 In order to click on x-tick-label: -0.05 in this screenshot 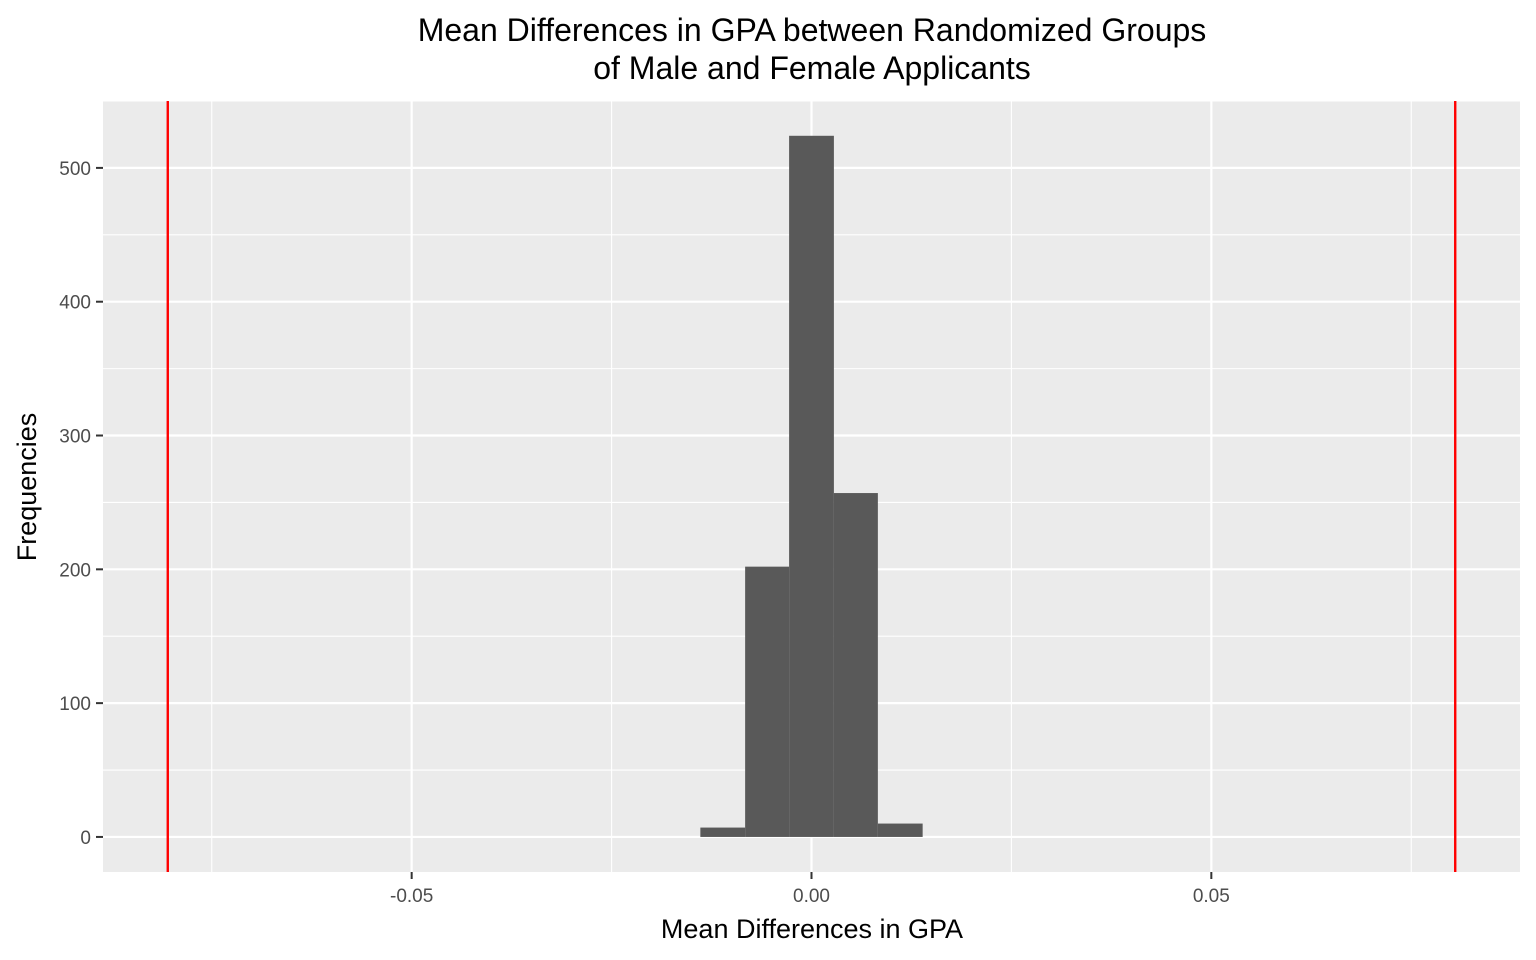, I will do `click(411, 896)`.